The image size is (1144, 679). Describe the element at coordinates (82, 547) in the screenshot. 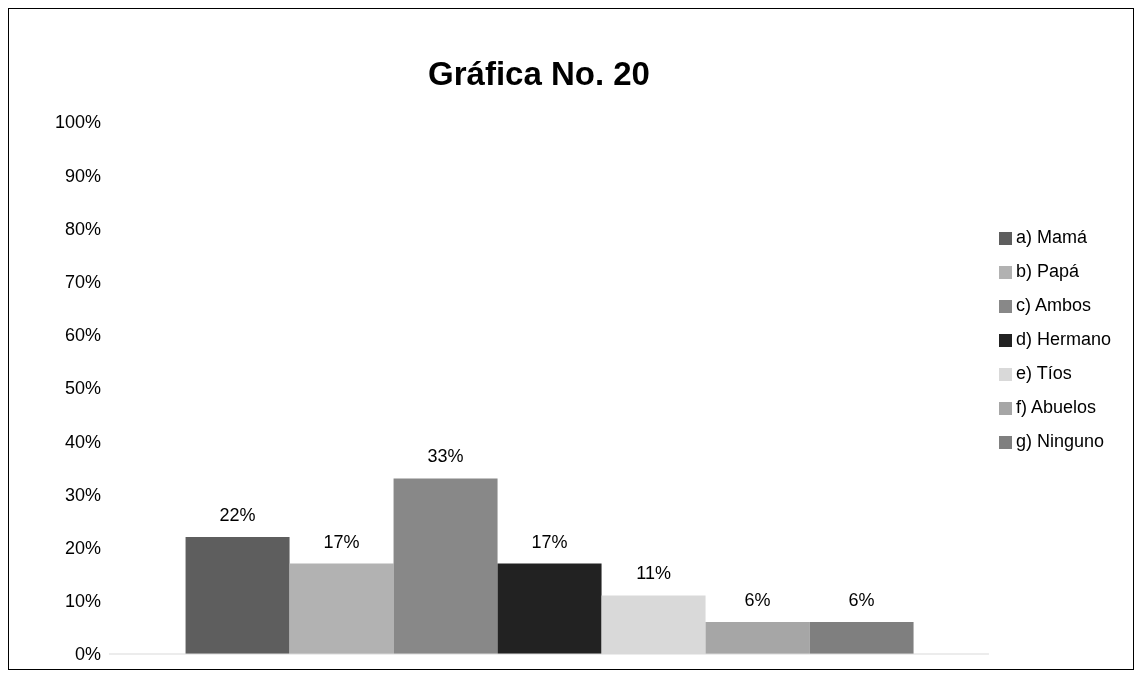

I see `y-tick-label: 20%` at that location.